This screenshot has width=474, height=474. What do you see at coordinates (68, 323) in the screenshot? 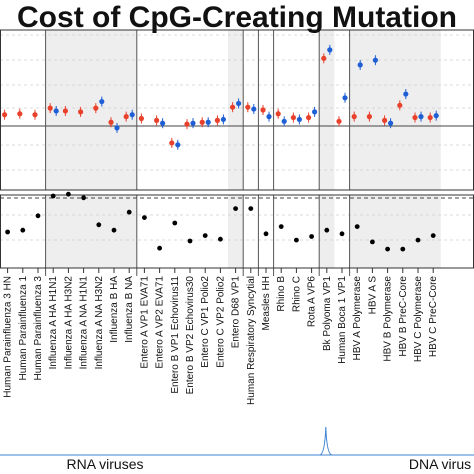
I see `x-tick-label-4: Influenza A HA H3N2` at bounding box center [68, 323].